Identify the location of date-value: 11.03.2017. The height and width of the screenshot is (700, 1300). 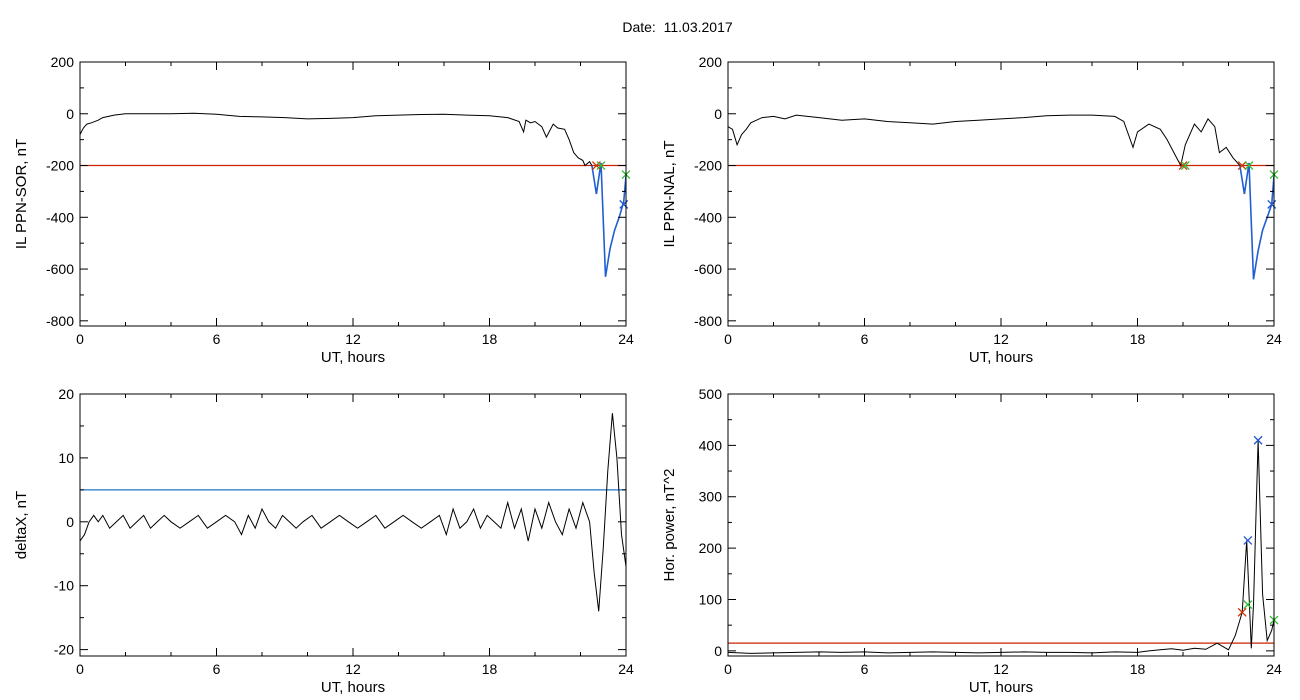
(698, 27).